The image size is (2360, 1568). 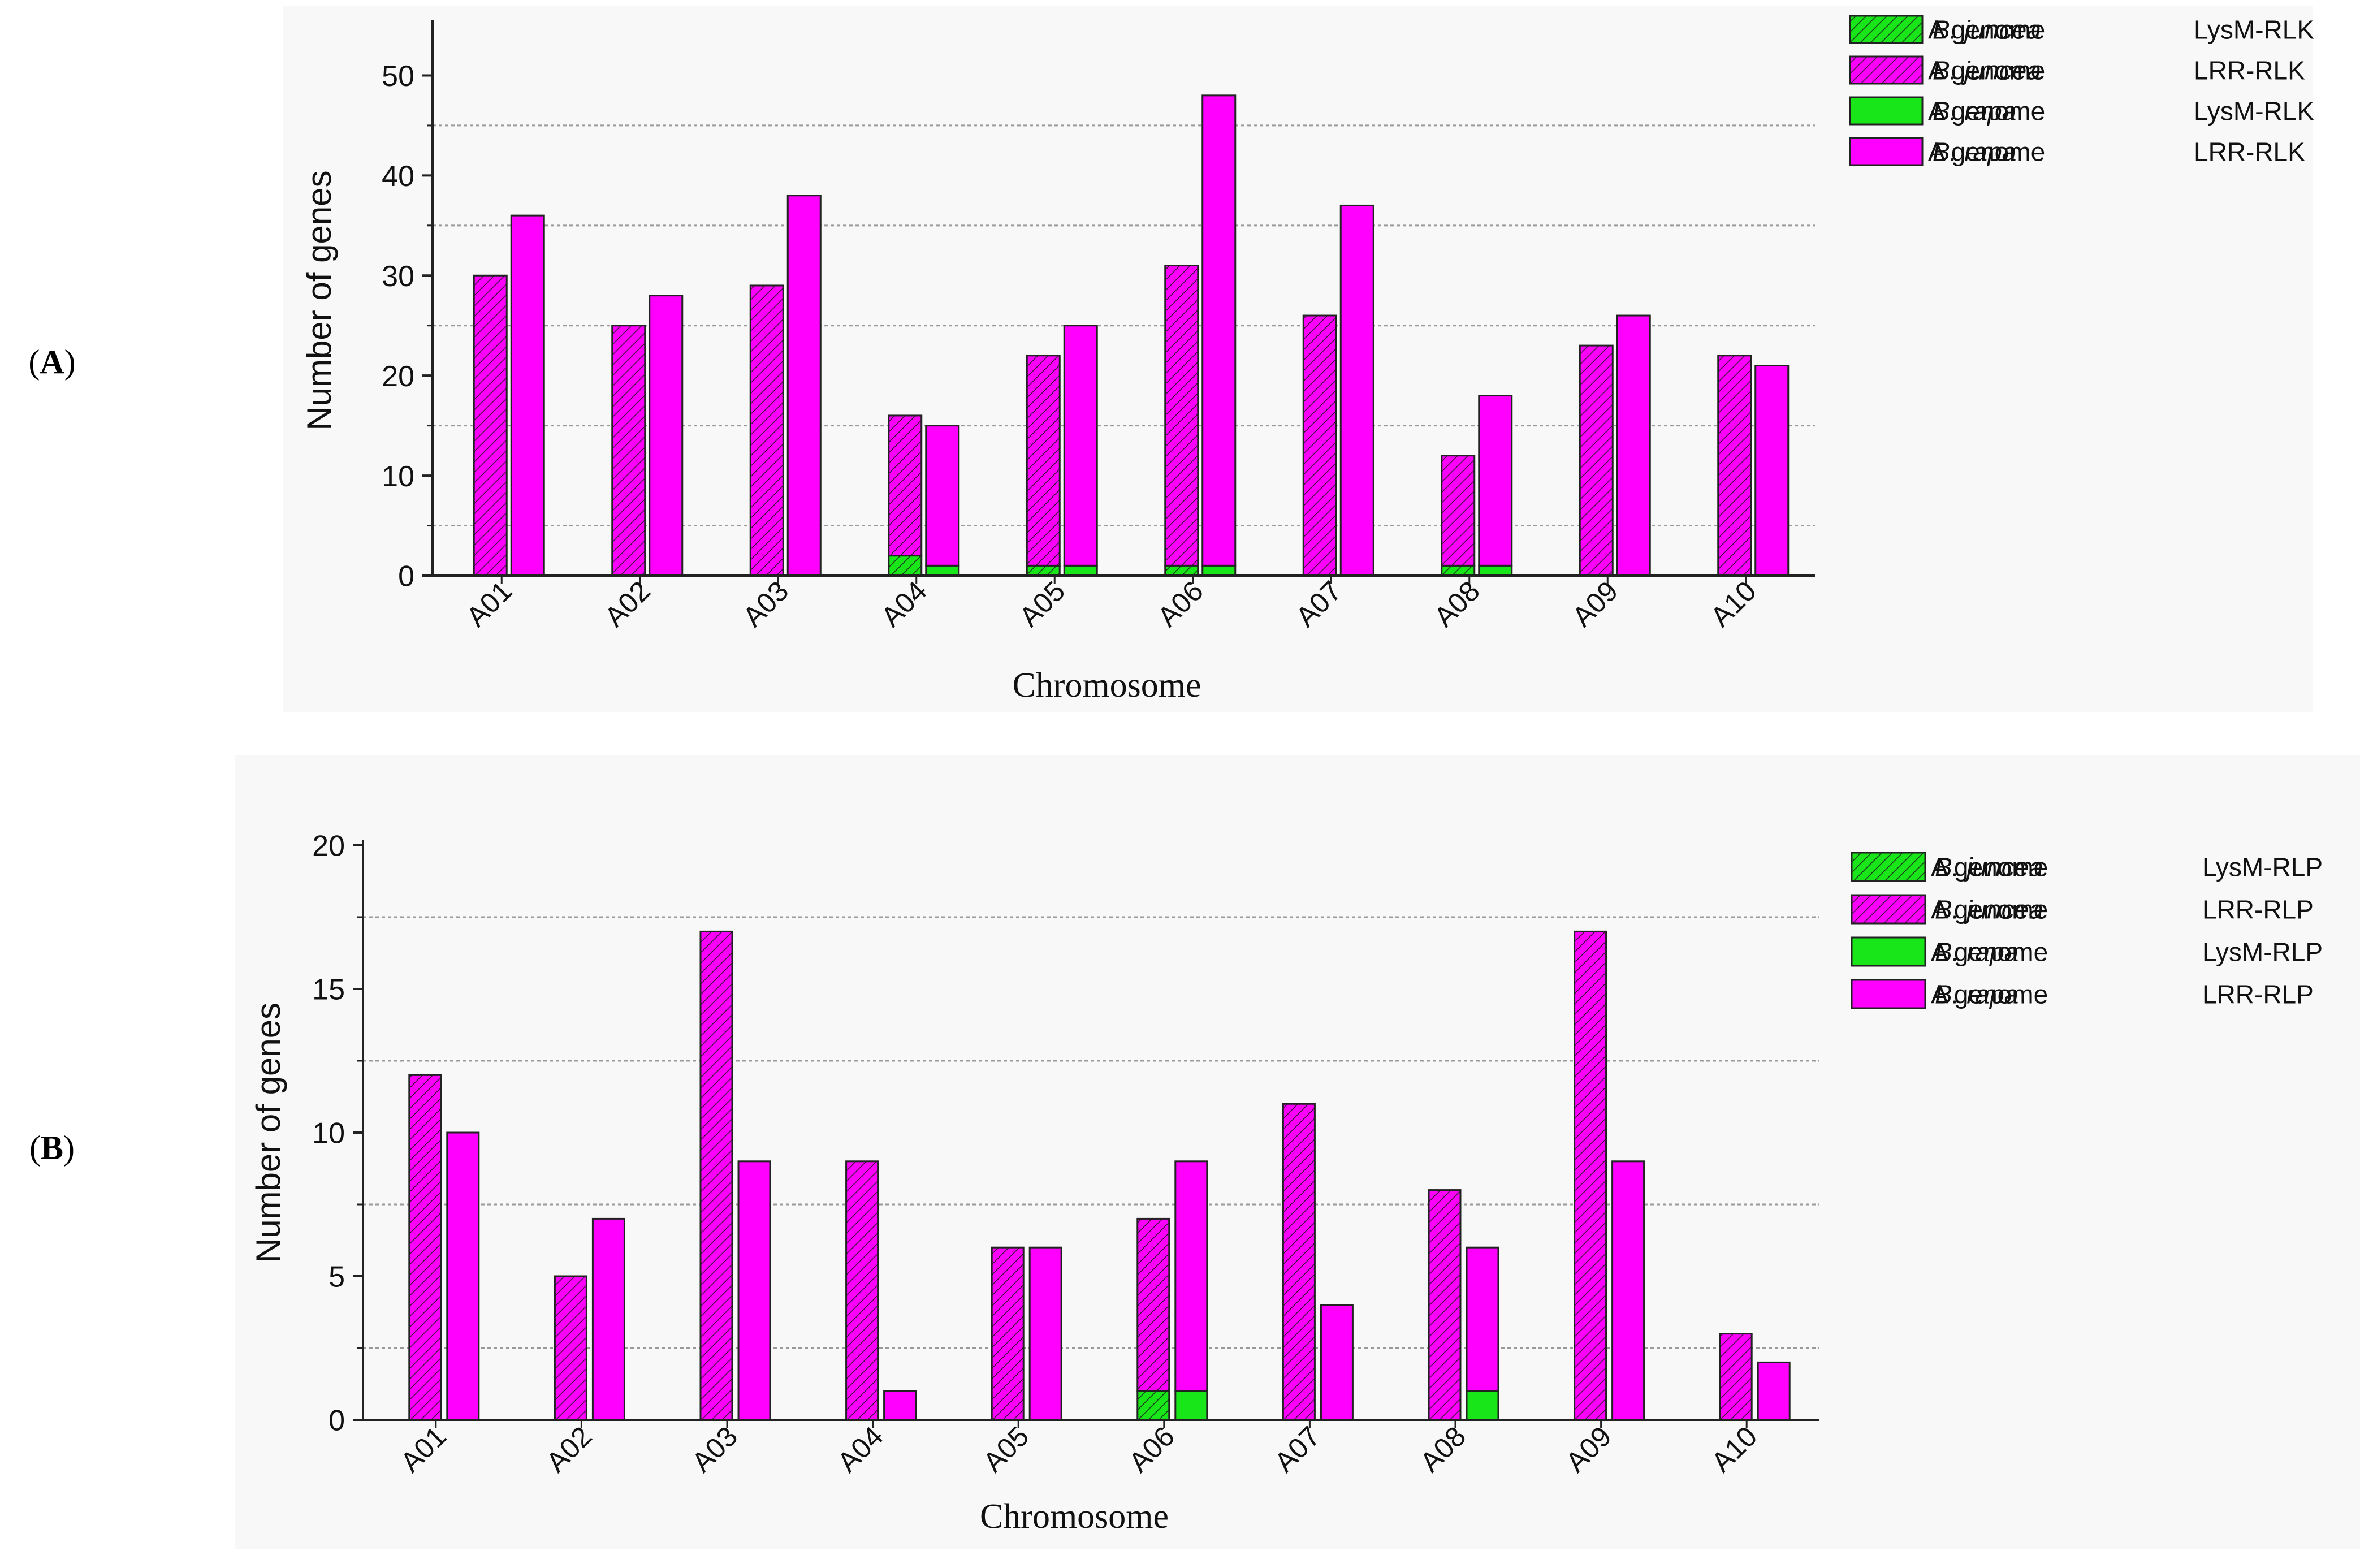 What do you see at coordinates (1482, 1405) in the screenshot?
I see `bar-rapa-lysm-a08` at bounding box center [1482, 1405].